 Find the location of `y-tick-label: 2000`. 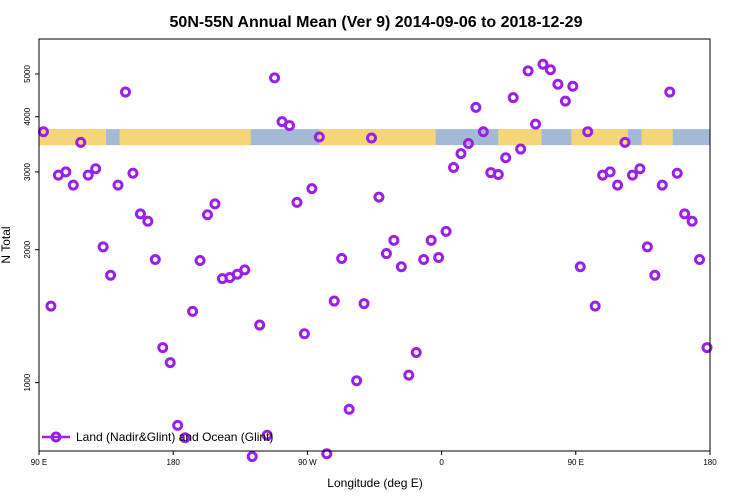

y-tick-label: 2000 is located at coordinates (27, 249).